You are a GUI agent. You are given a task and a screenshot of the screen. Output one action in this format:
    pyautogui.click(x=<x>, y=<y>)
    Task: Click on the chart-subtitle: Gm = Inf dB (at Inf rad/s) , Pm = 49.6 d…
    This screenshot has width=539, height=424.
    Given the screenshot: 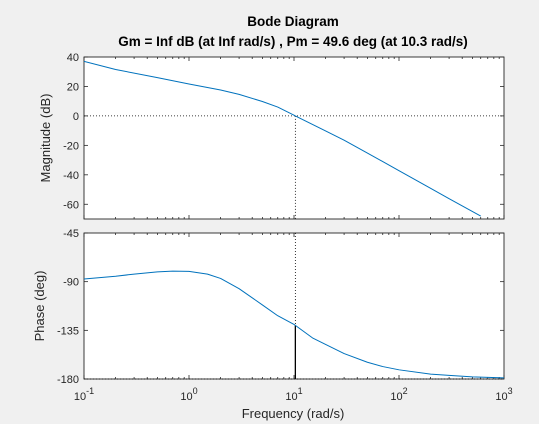 What is the action you would take?
    pyautogui.click(x=293, y=41)
    